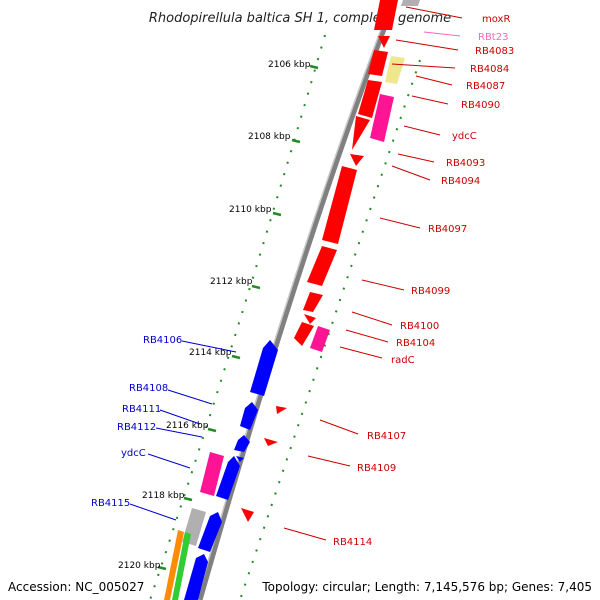 The width and height of the screenshot is (600, 600). Describe the element at coordinates (430, 291) in the screenshot. I see `gene-label-RB4099: RB4099` at that location.